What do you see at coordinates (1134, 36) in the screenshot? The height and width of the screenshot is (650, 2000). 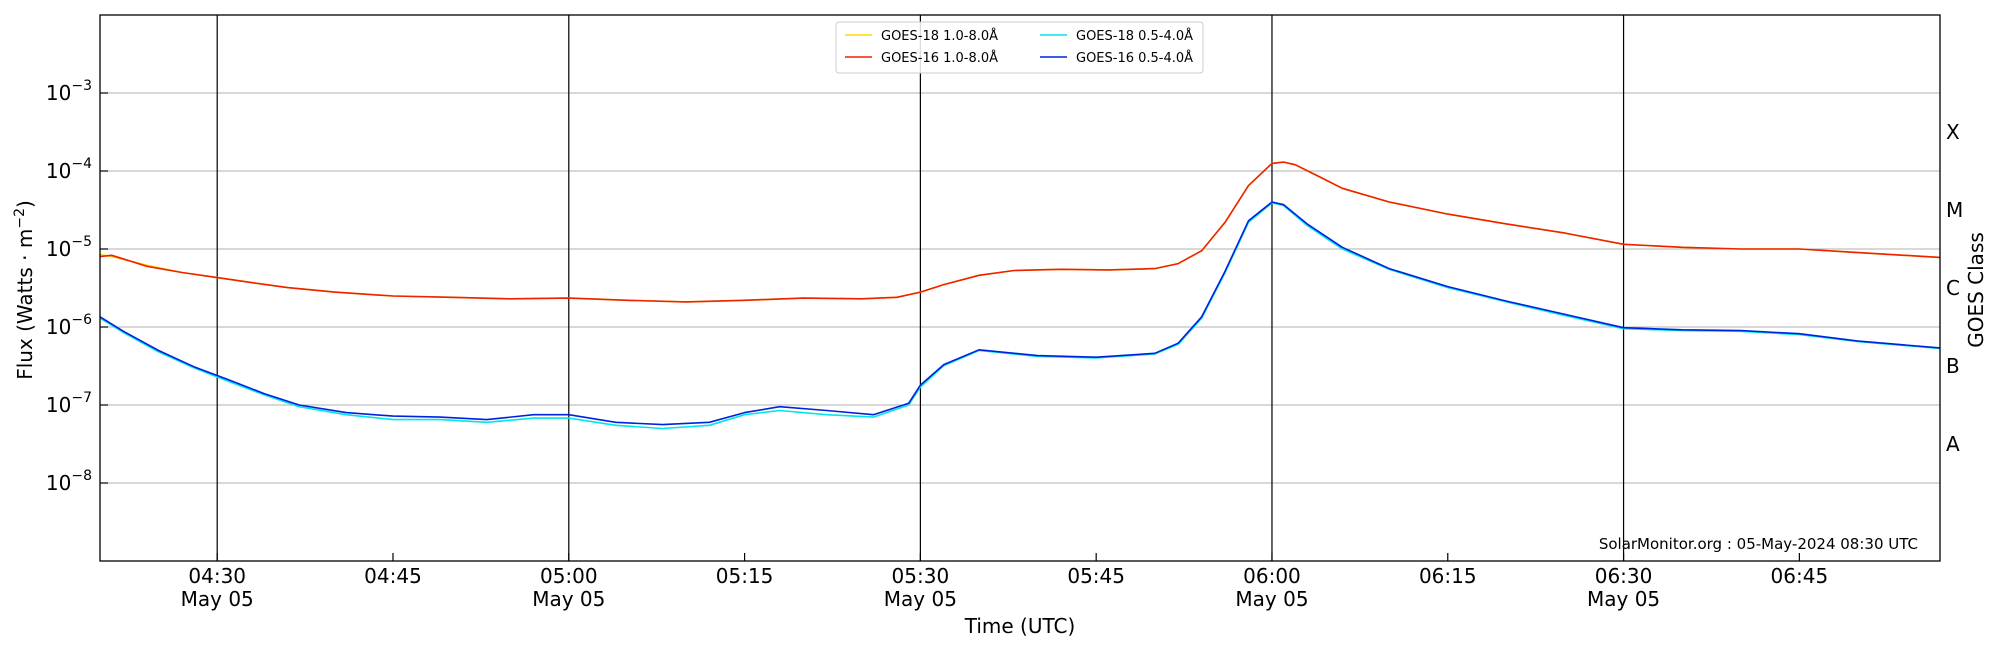 I see `legend-label: GOES-18 0.5-4.0Å` at bounding box center [1134, 36].